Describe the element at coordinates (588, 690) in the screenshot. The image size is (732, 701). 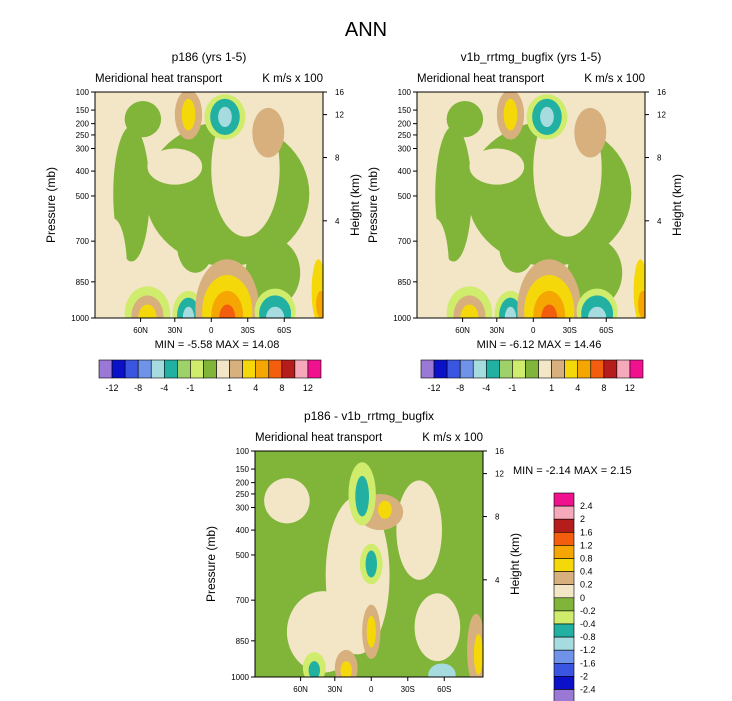
I see `colorbar-diff-label: -2.4` at that location.